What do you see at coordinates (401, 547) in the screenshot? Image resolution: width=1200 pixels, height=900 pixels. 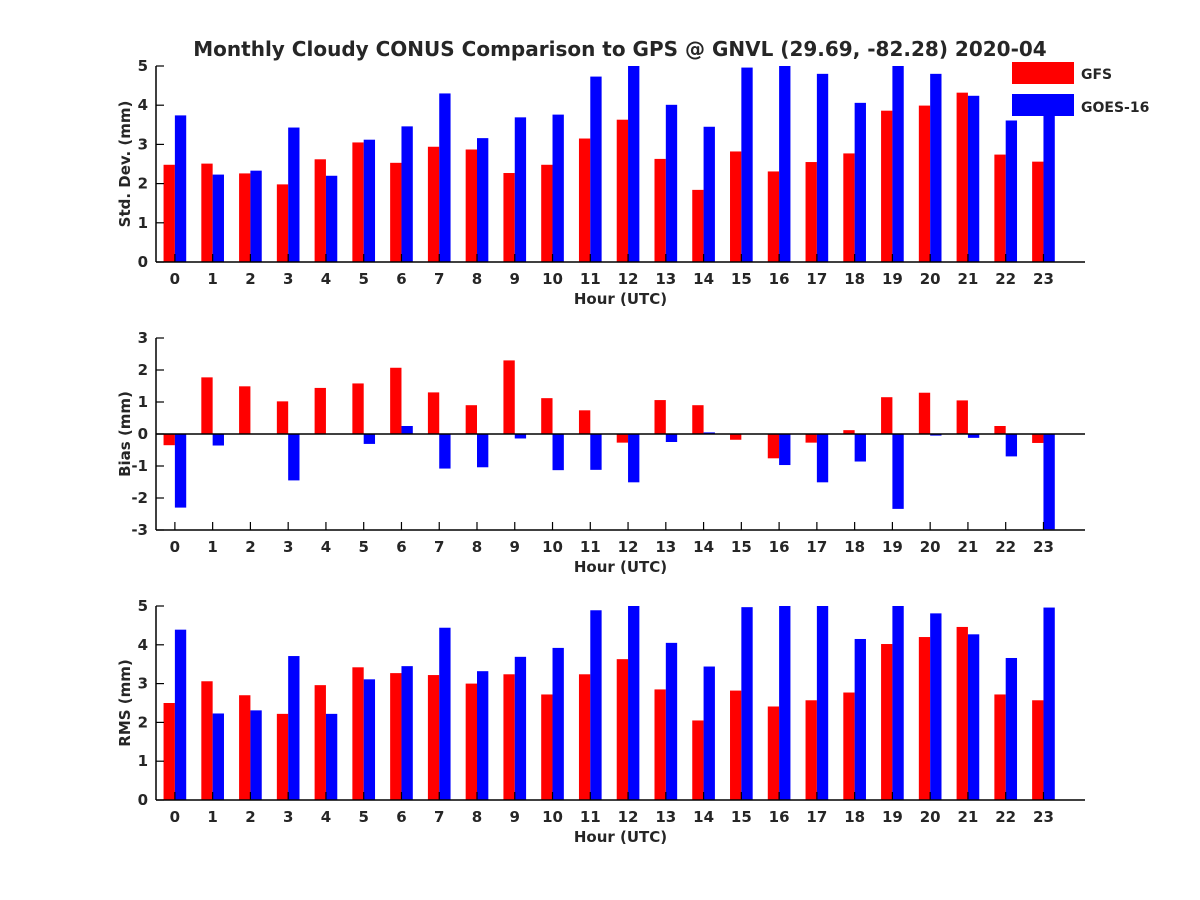 I see `bias-xtick-label: 6` at bounding box center [401, 547].